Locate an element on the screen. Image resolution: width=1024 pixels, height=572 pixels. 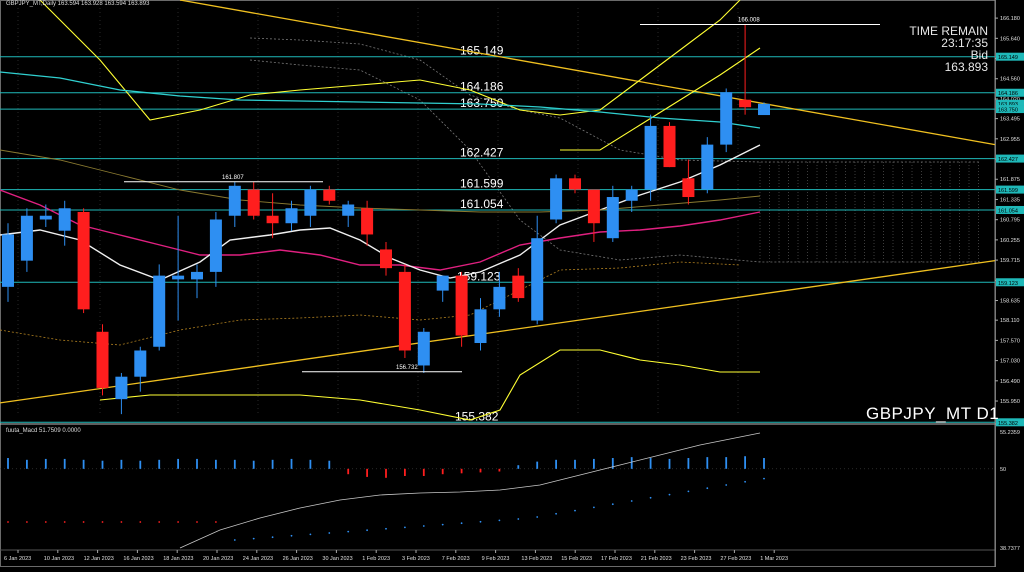
bid-value: 163.893 is located at coordinates (966, 67).